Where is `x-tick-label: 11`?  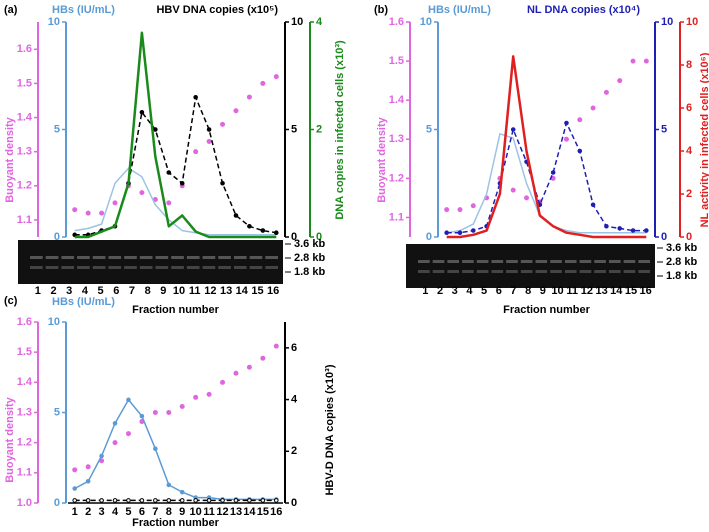
x-tick-label: 11 is located at coordinates (209, 512).